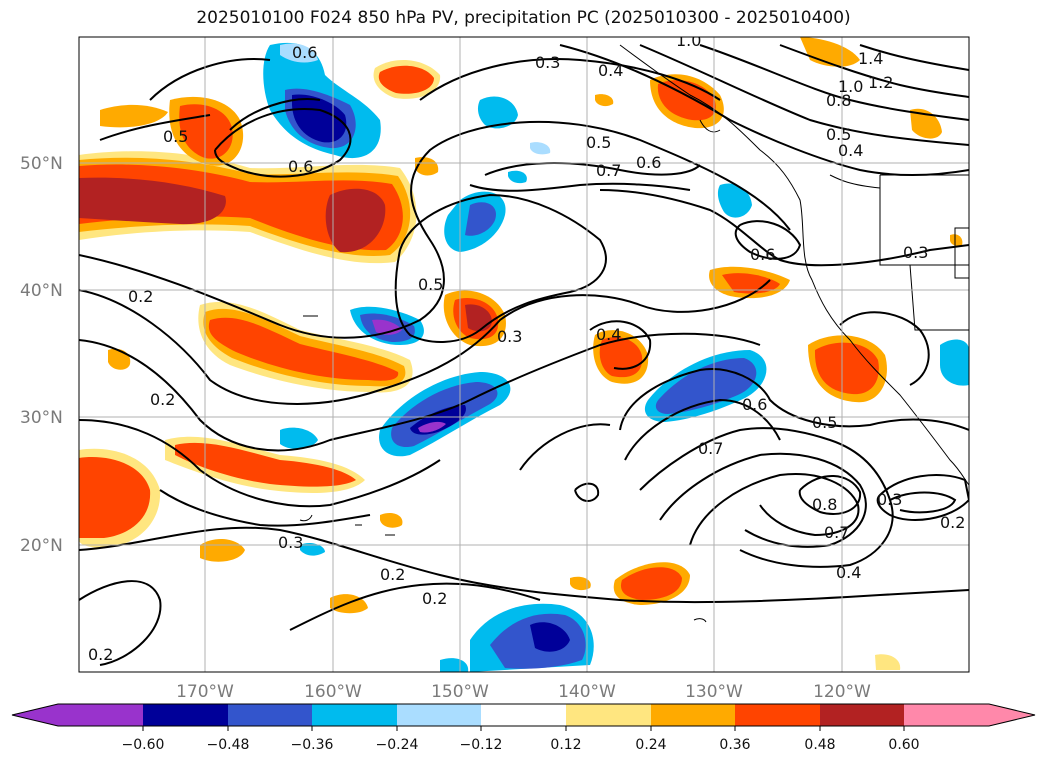  What do you see at coordinates (35, 715) in the screenshot?
I see `colorbar-extend-min` at bounding box center [35, 715].